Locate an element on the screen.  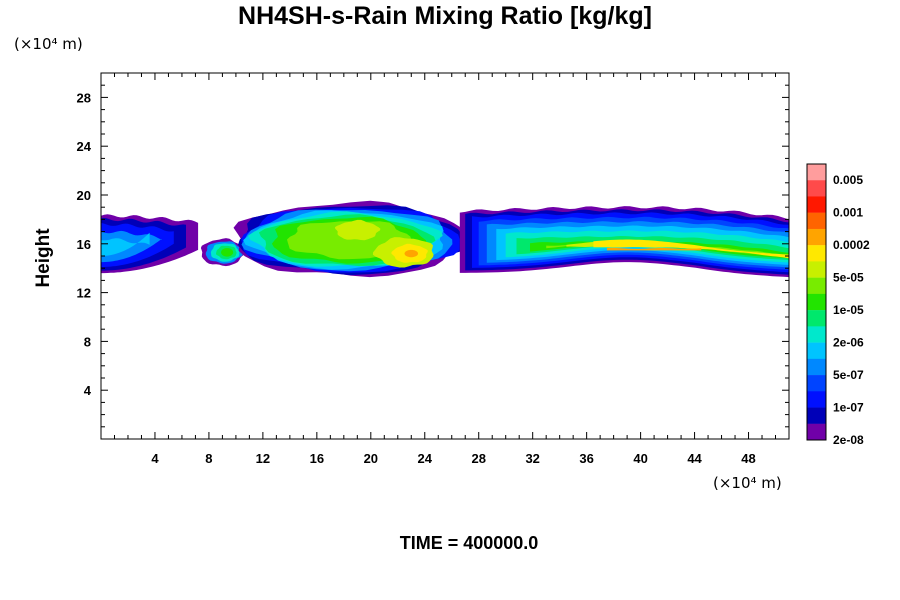
y-tick-label: 20 is located at coordinates (84, 195).